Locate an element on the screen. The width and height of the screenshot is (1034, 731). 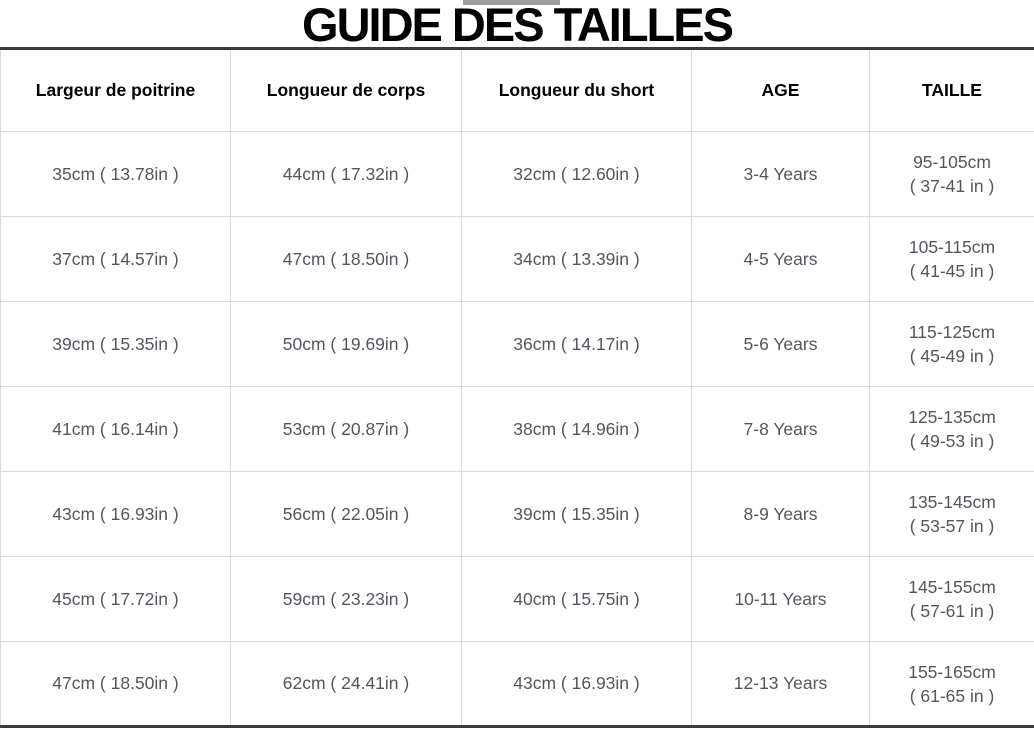
column-header-taille: TAILLE is located at coordinates (951, 90).